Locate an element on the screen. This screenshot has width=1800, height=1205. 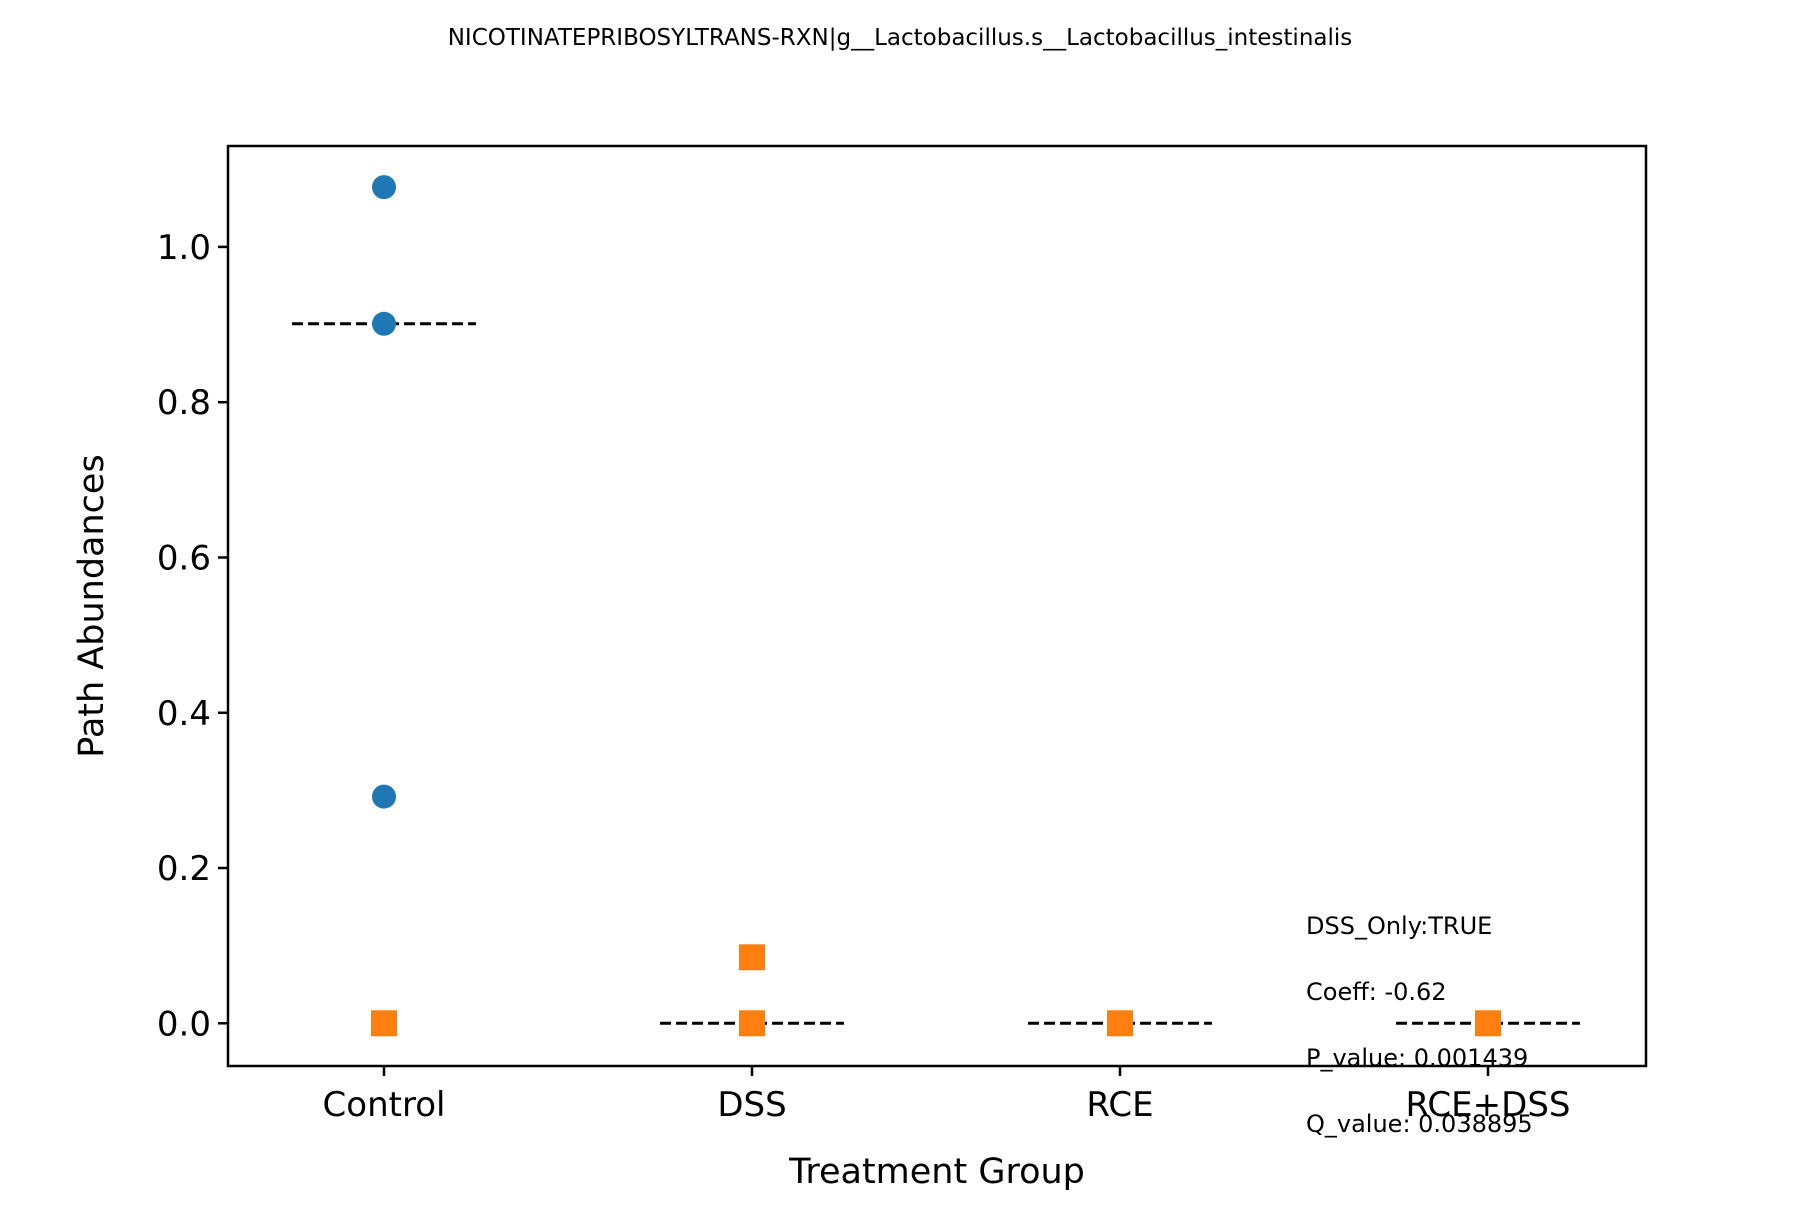
stat-annotation: Q_value: 0.038895 is located at coordinates (1419, 1124).